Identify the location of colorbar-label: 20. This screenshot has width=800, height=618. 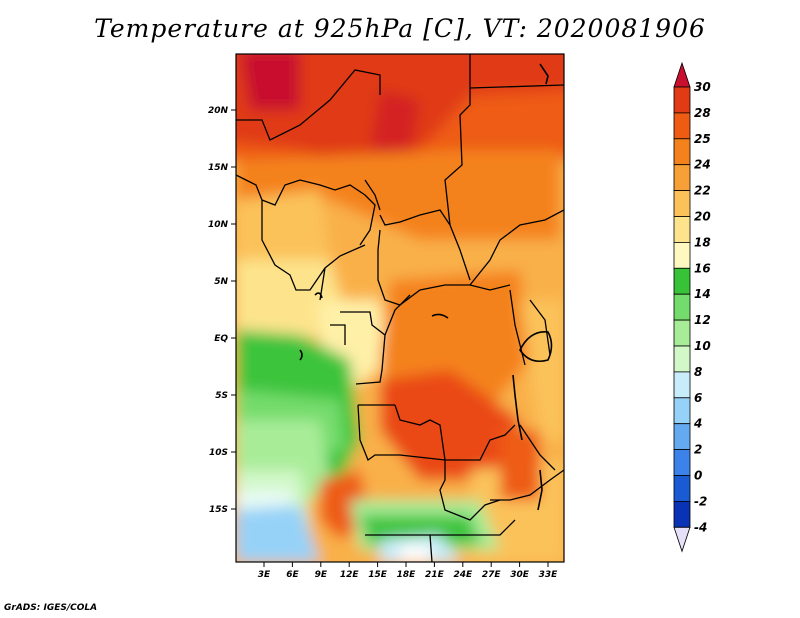
(702, 217).